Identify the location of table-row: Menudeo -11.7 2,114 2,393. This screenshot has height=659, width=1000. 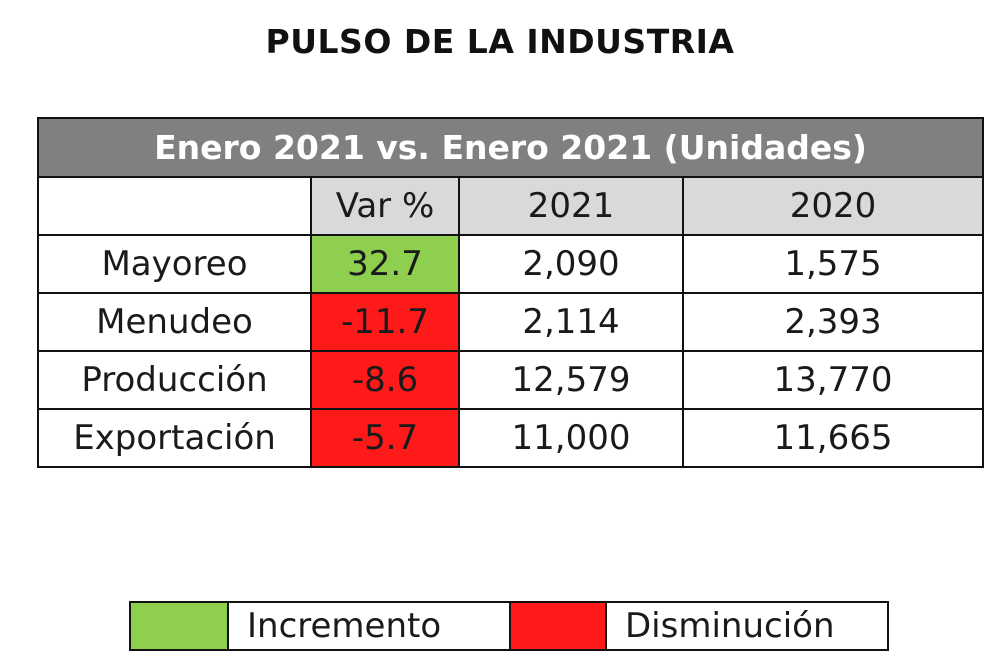
(511, 322).